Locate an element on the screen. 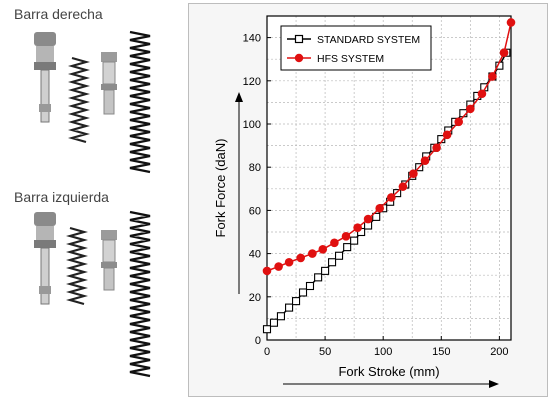 The image size is (550, 401). x-tick-label: 50 is located at coordinates (325, 352).